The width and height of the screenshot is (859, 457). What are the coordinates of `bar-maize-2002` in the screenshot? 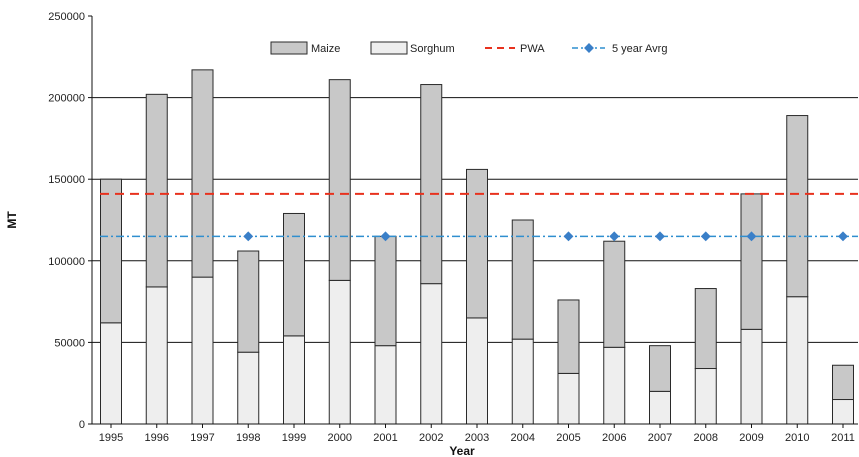 It's located at (431, 184).